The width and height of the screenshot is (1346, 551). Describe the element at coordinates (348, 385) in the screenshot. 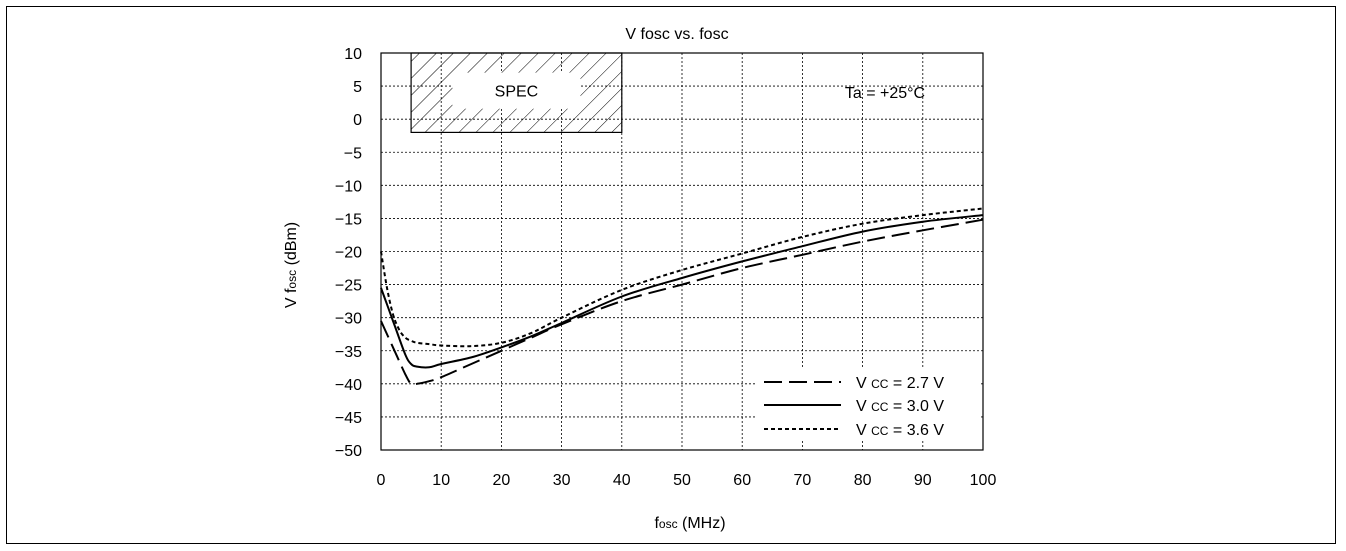

I see `y-tick-label: −40` at that location.